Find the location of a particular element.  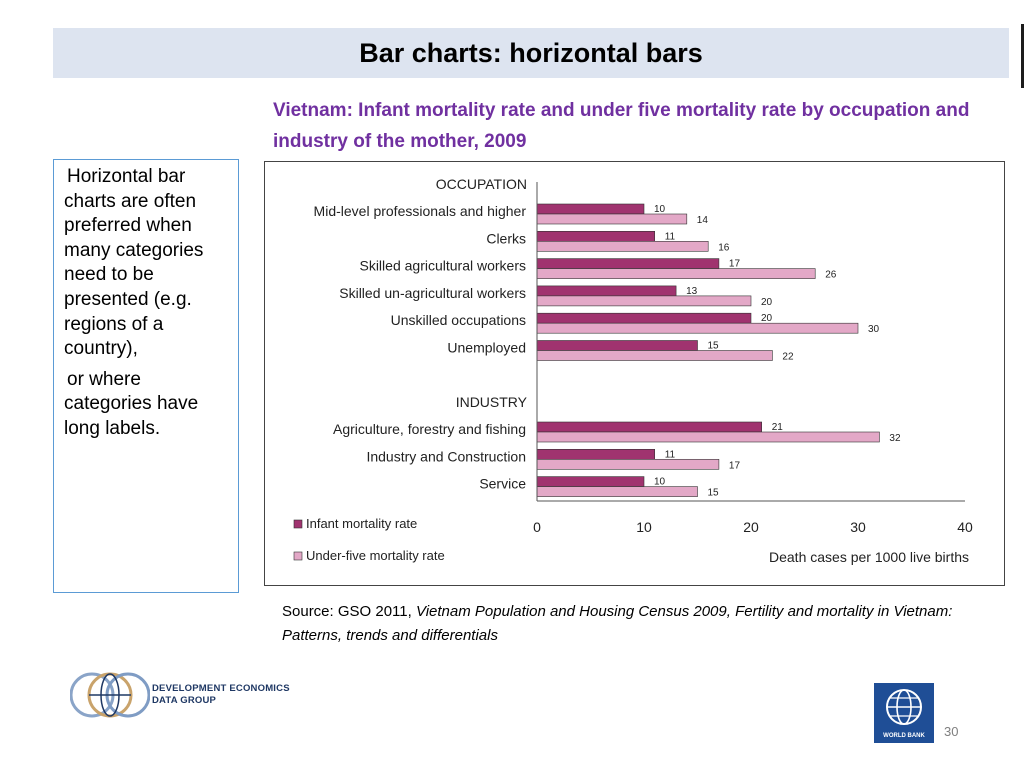

x-tick-label: 20 is located at coordinates (751, 527).